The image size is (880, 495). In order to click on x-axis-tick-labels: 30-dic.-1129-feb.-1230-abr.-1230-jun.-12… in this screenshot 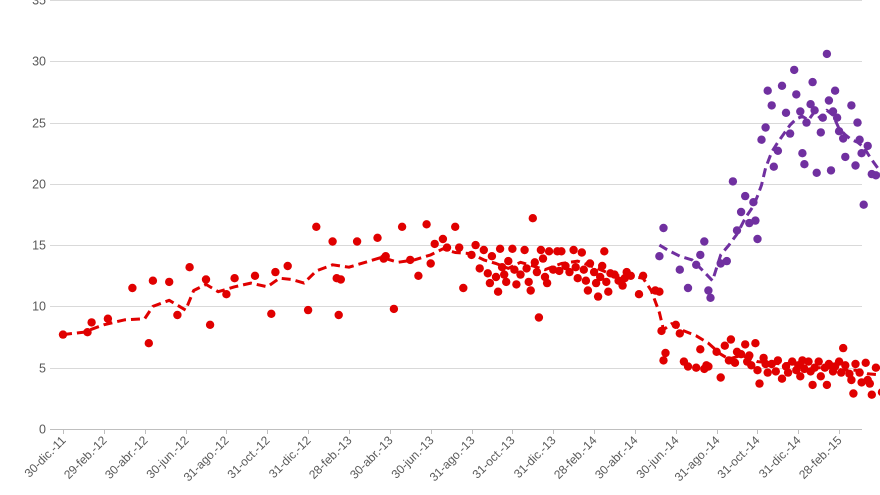, I will do `click(433, 458)`.